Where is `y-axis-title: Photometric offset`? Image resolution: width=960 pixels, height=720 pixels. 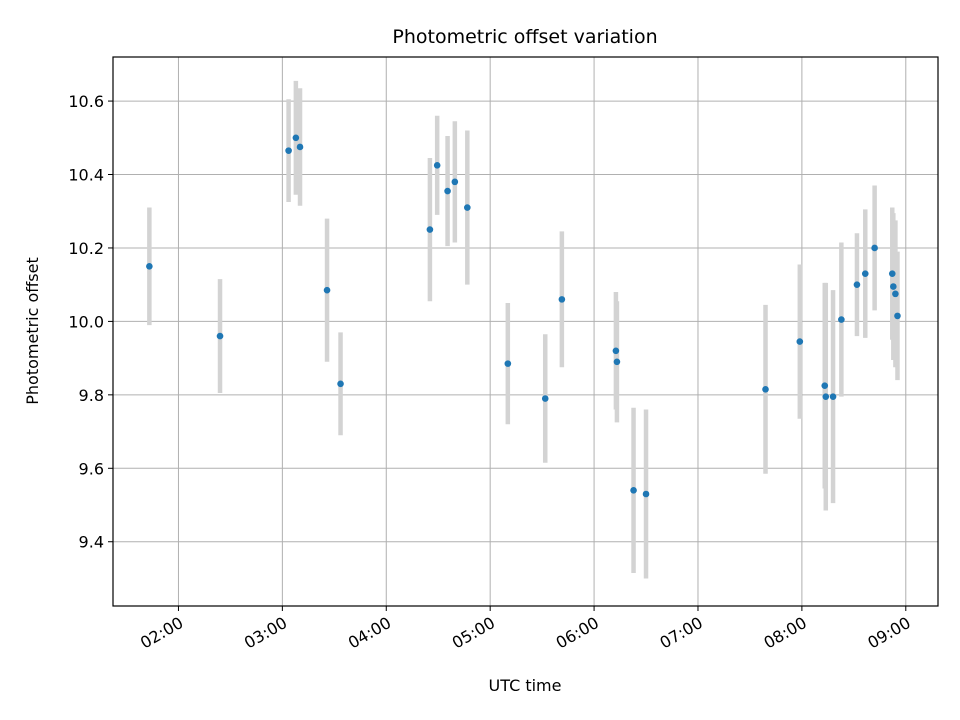 y-axis-title: Photometric offset is located at coordinates (32, 331).